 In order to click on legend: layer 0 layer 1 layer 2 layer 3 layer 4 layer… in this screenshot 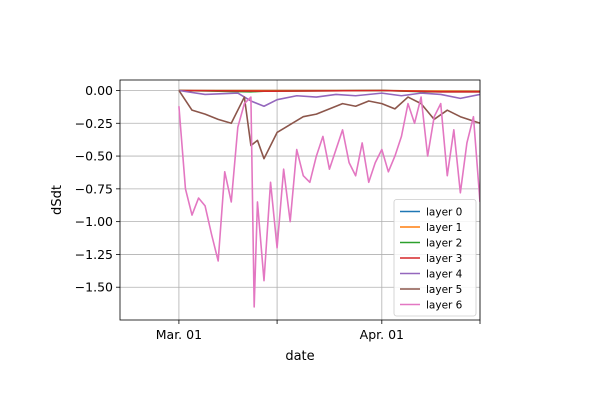, I will do `click(435, 258)`.